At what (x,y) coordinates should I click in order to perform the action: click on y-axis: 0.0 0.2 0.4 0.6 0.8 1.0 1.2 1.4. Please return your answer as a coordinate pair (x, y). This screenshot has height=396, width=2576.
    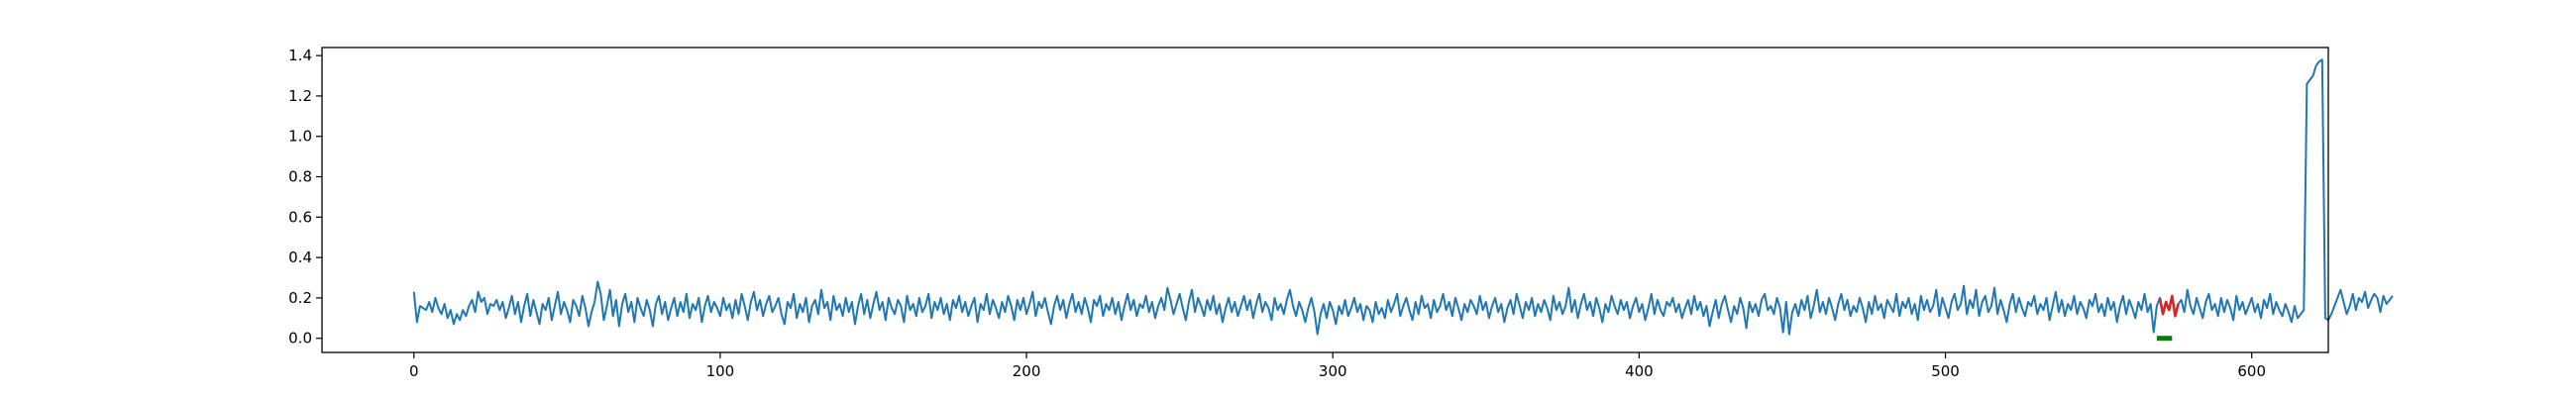
    Looking at the image, I should click on (305, 197).